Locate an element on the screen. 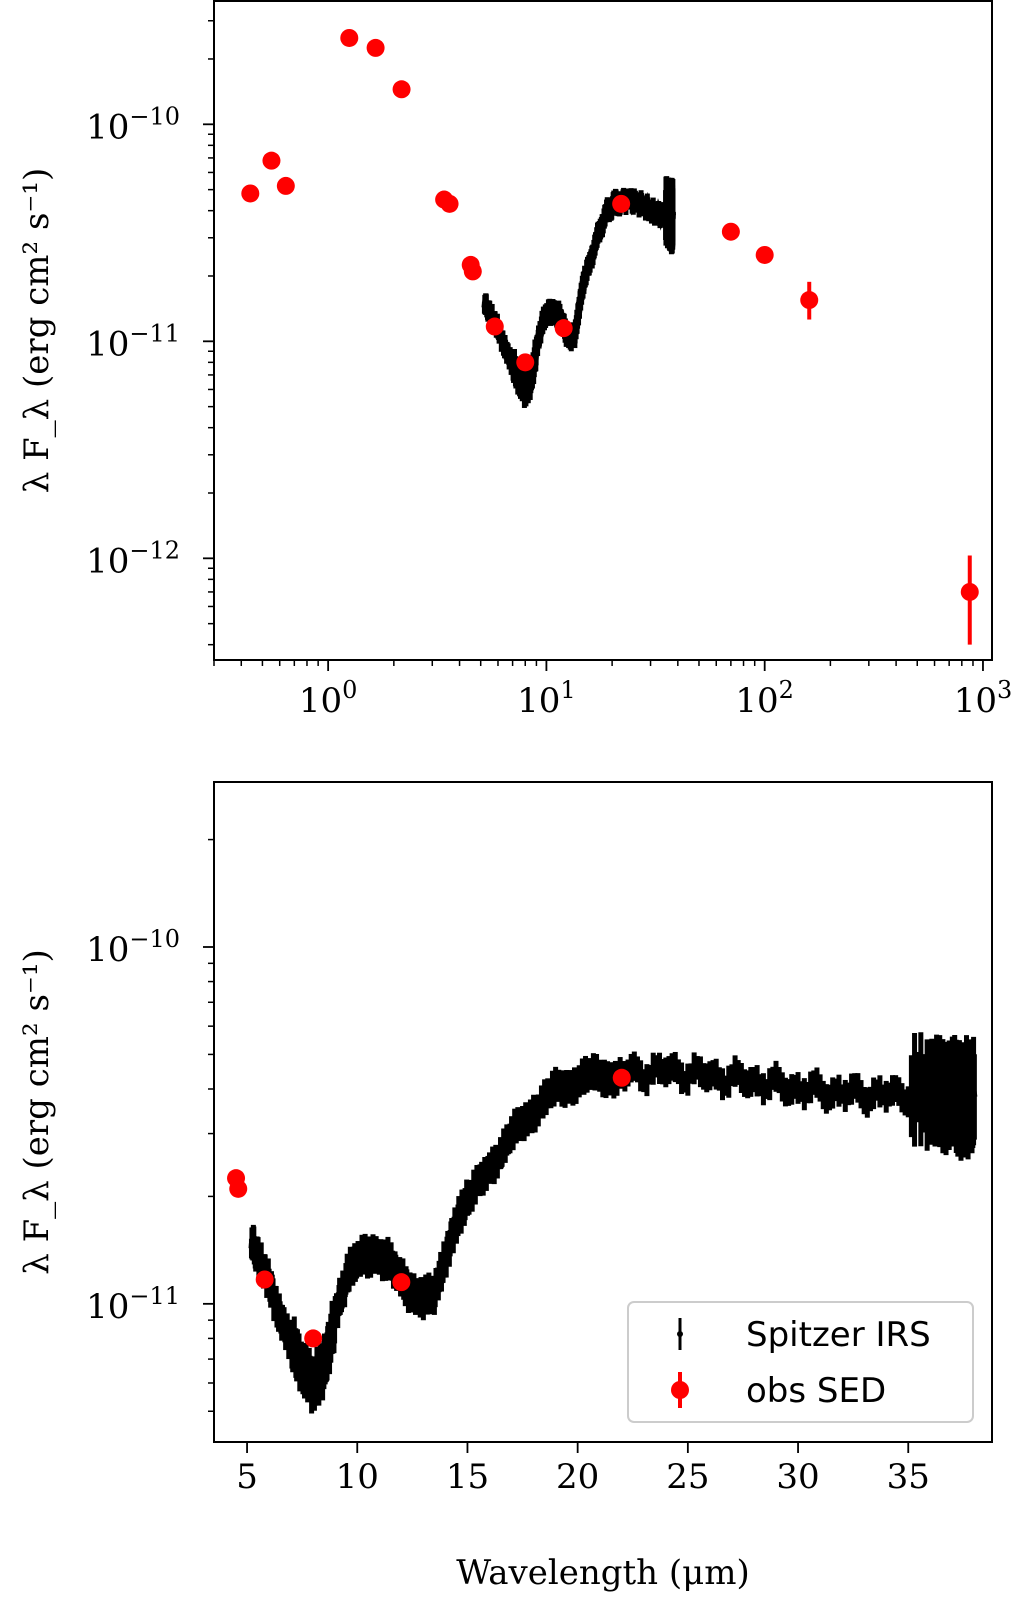  legend-label: Spitzer IRS is located at coordinates (838, 1335).